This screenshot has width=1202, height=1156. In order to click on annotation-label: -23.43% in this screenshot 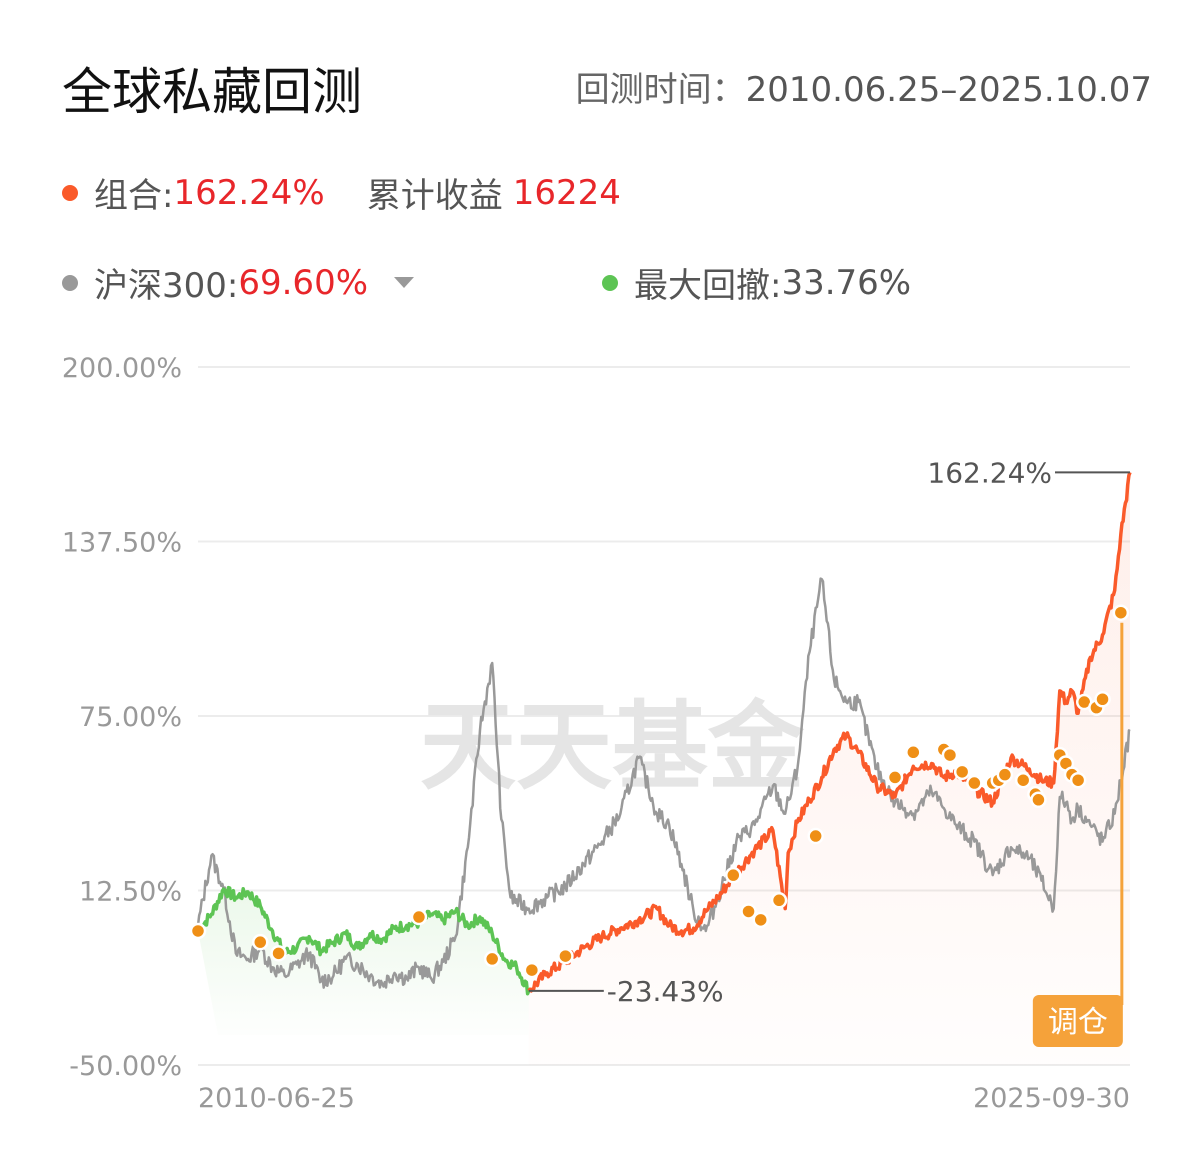, I will do `click(665, 991)`.